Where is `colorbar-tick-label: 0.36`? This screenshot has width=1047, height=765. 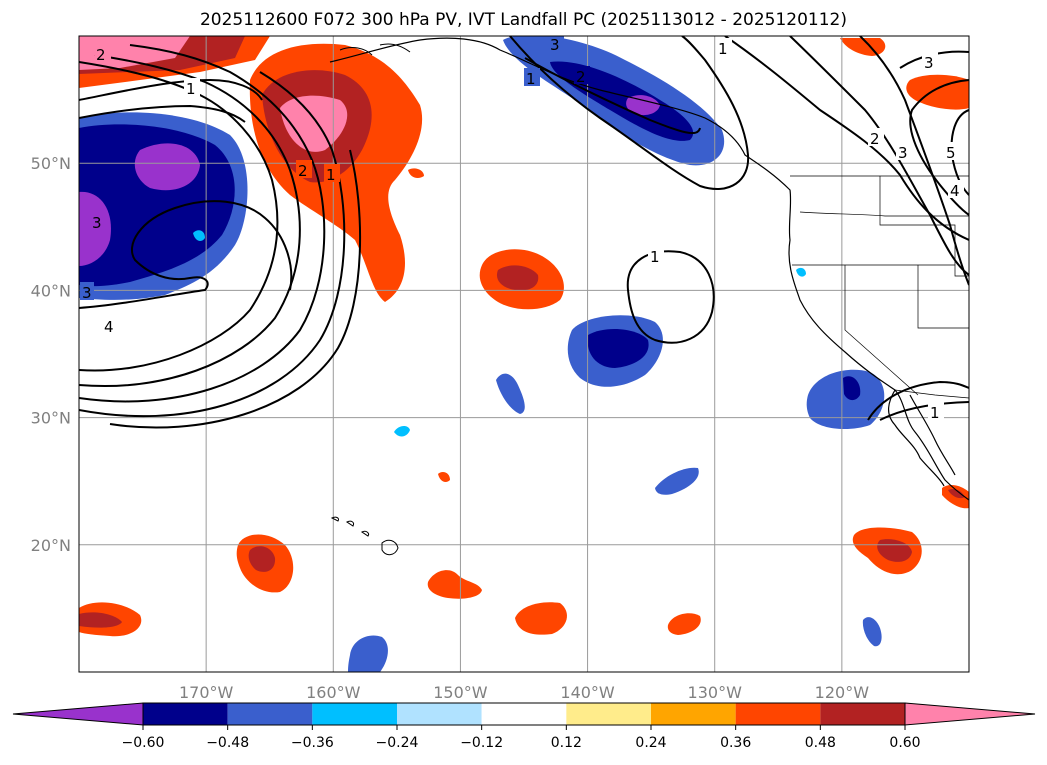
colorbar-tick-label: 0.36 is located at coordinates (735, 743).